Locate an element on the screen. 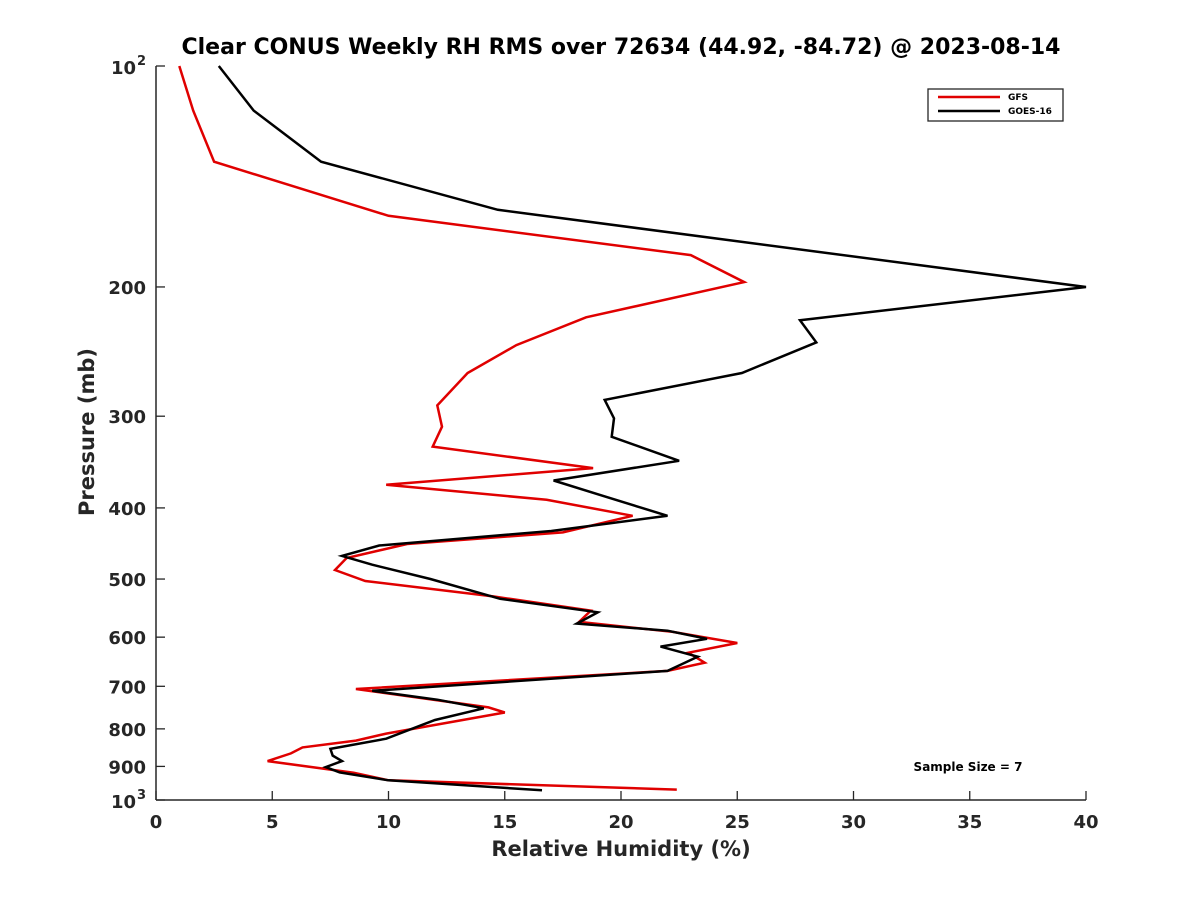 The height and width of the screenshot is (900, 1200). x-tick-label: 35 is located at coordinates (969, 822).